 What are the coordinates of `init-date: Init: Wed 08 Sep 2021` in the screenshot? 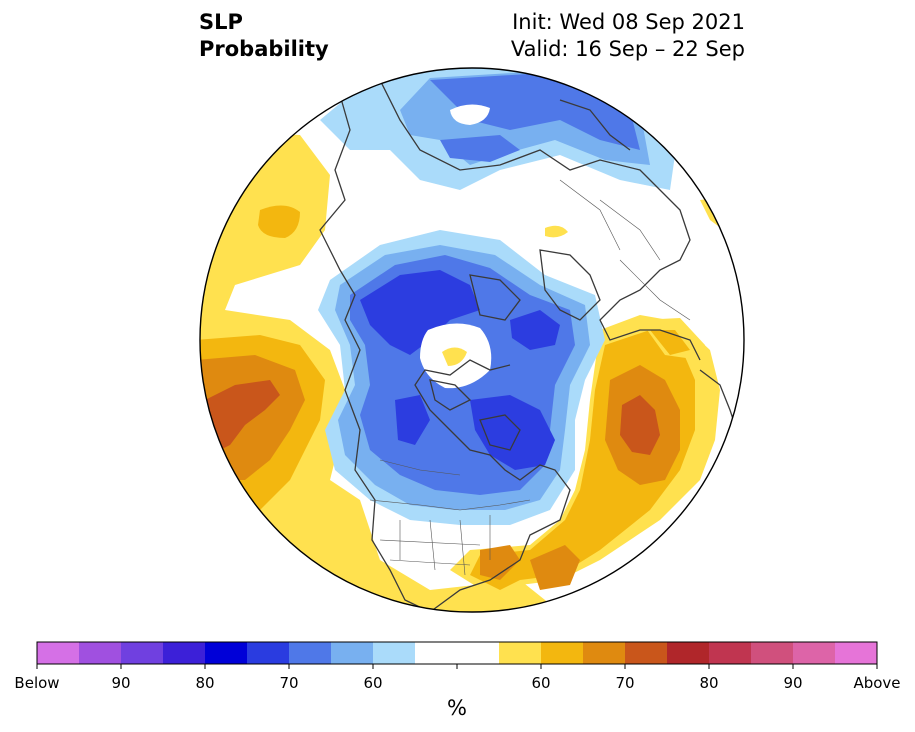 It's located at (628, 22).